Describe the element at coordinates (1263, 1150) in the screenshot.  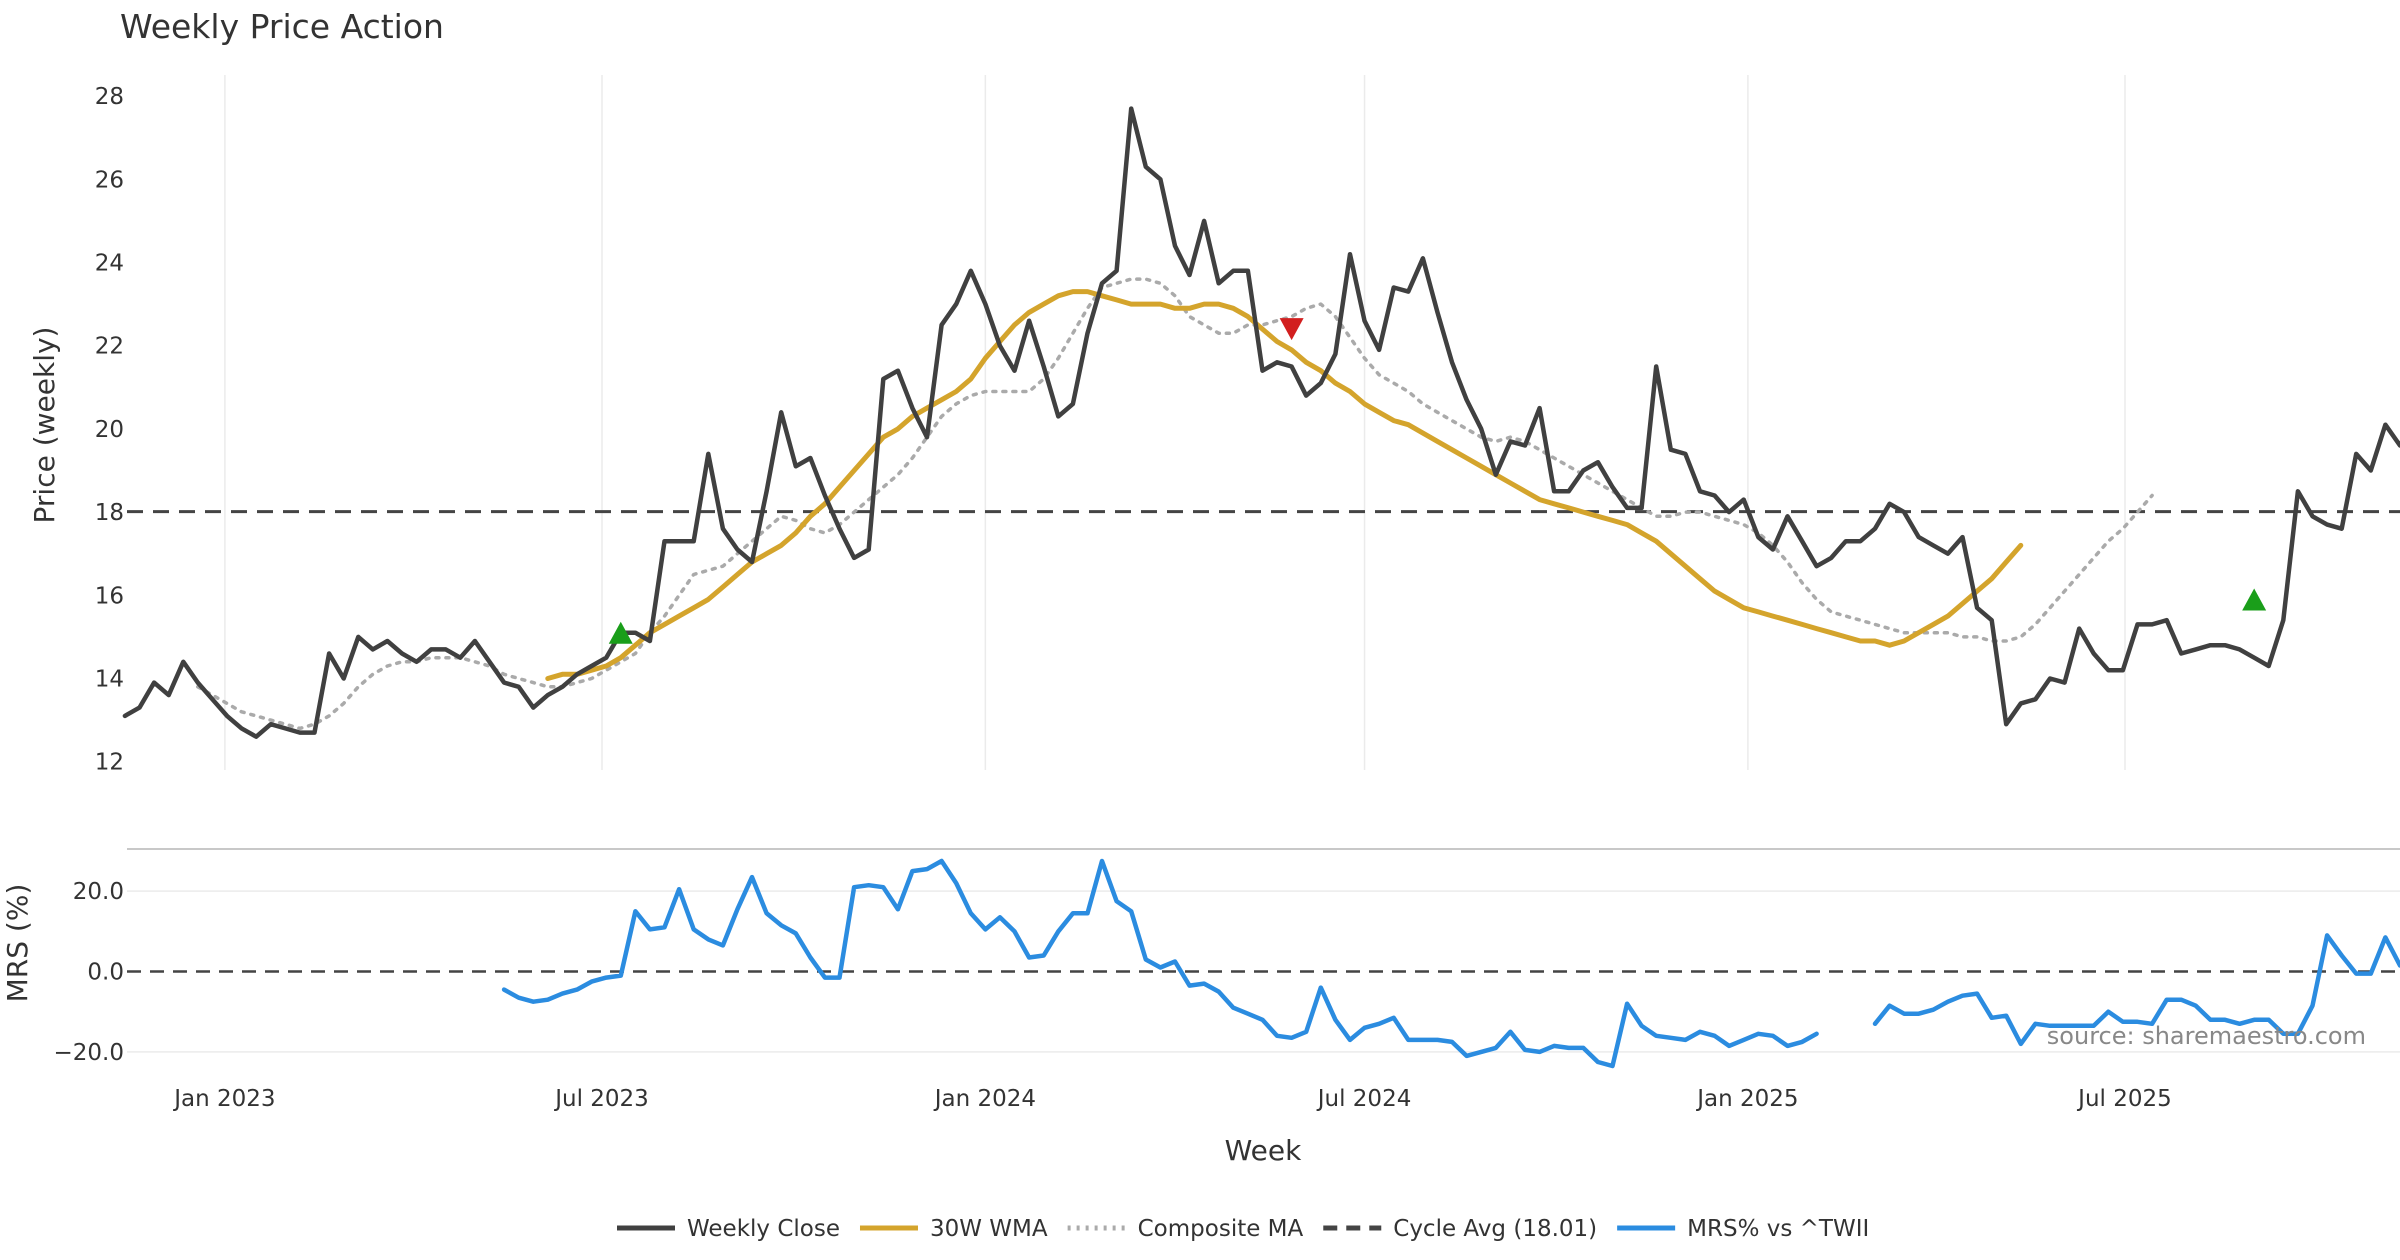
I see `x-axis-title: Week` at that location.